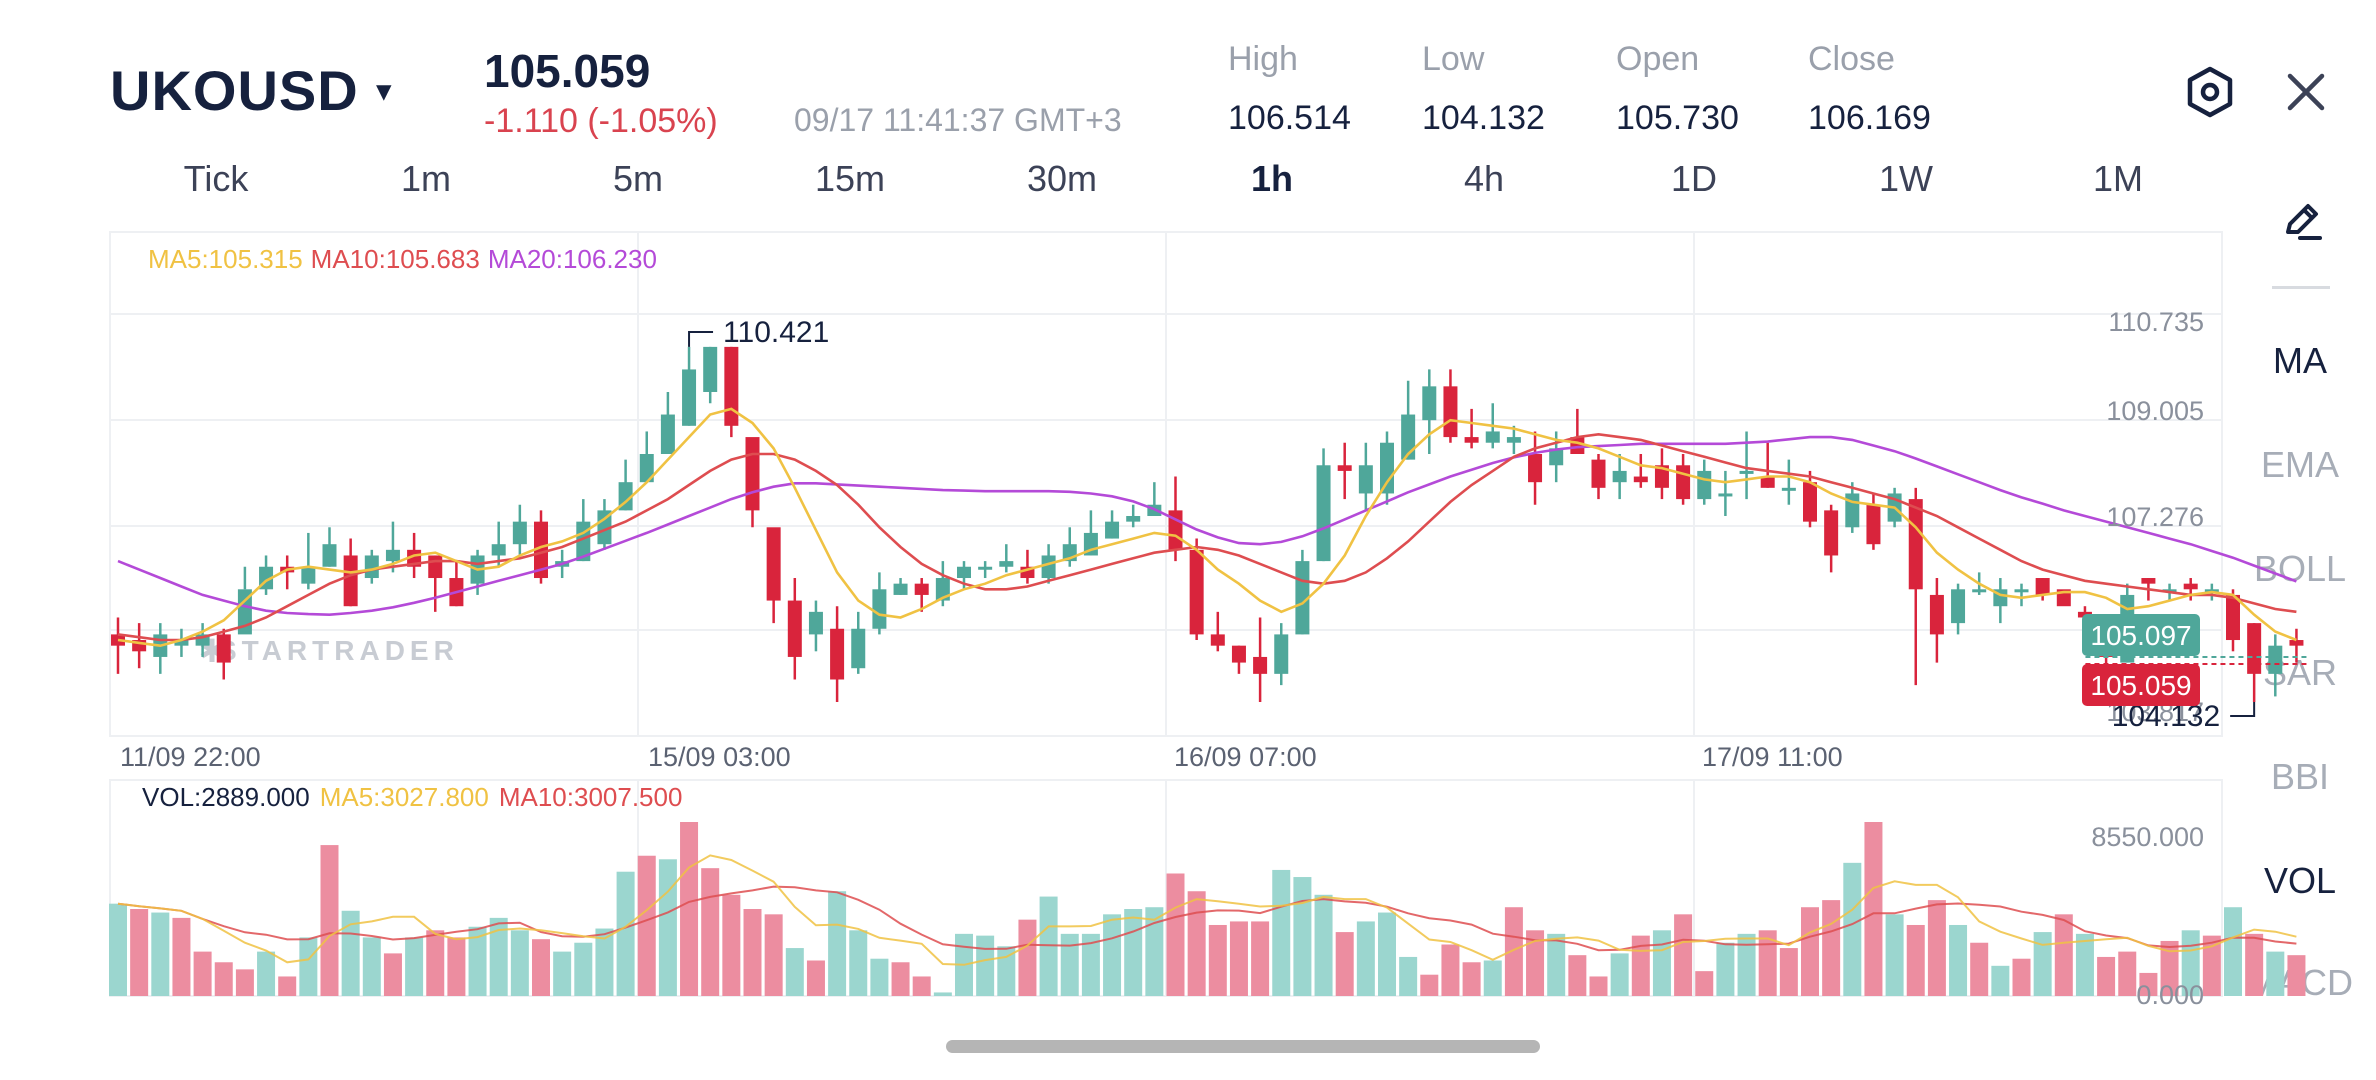 This screenshot has height=1080, width=2376. Describe the element at coordinates (1772, 757) in the screenshot. I see `x-tick-label: 17/09 11:00` at that location.